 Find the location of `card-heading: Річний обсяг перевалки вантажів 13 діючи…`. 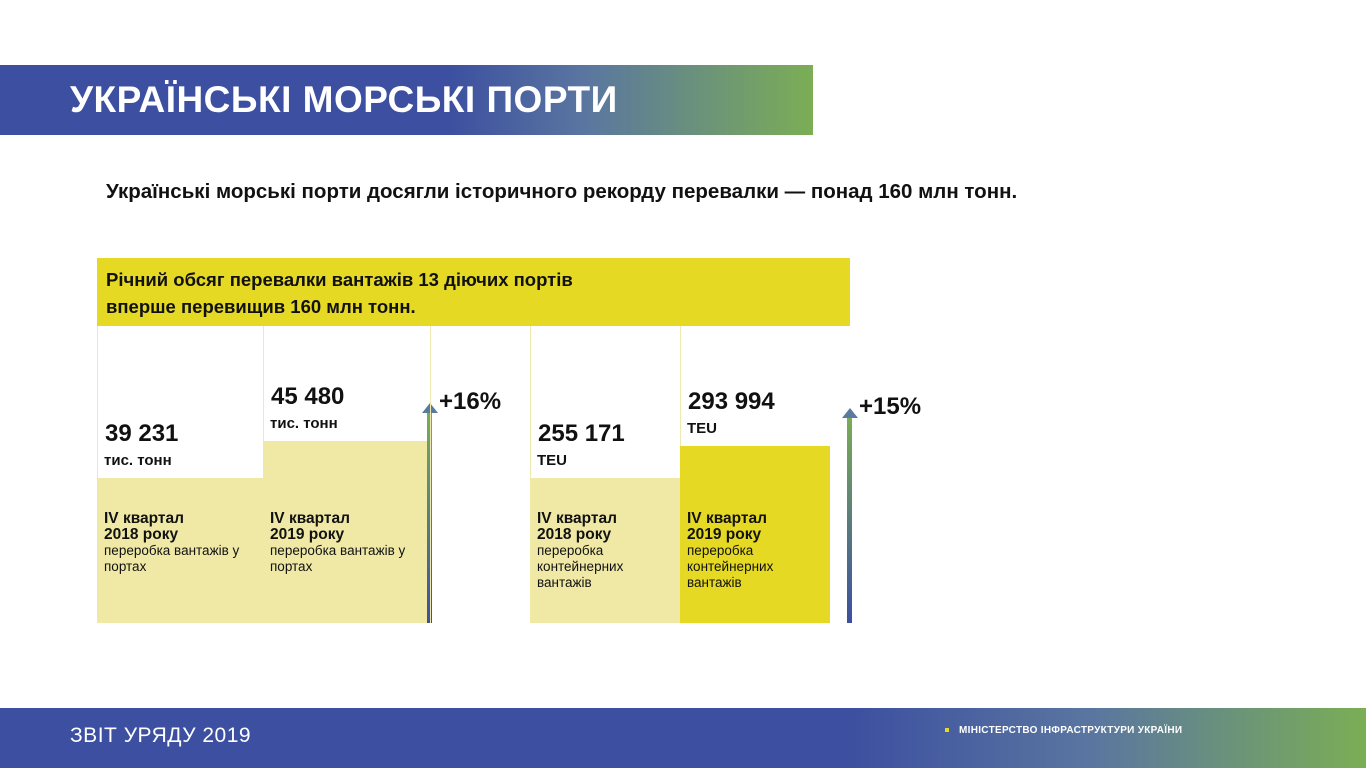

card-heading: Річний обсяг перевалки вантажів 13 діючи… is located at coordinates (473, 292).